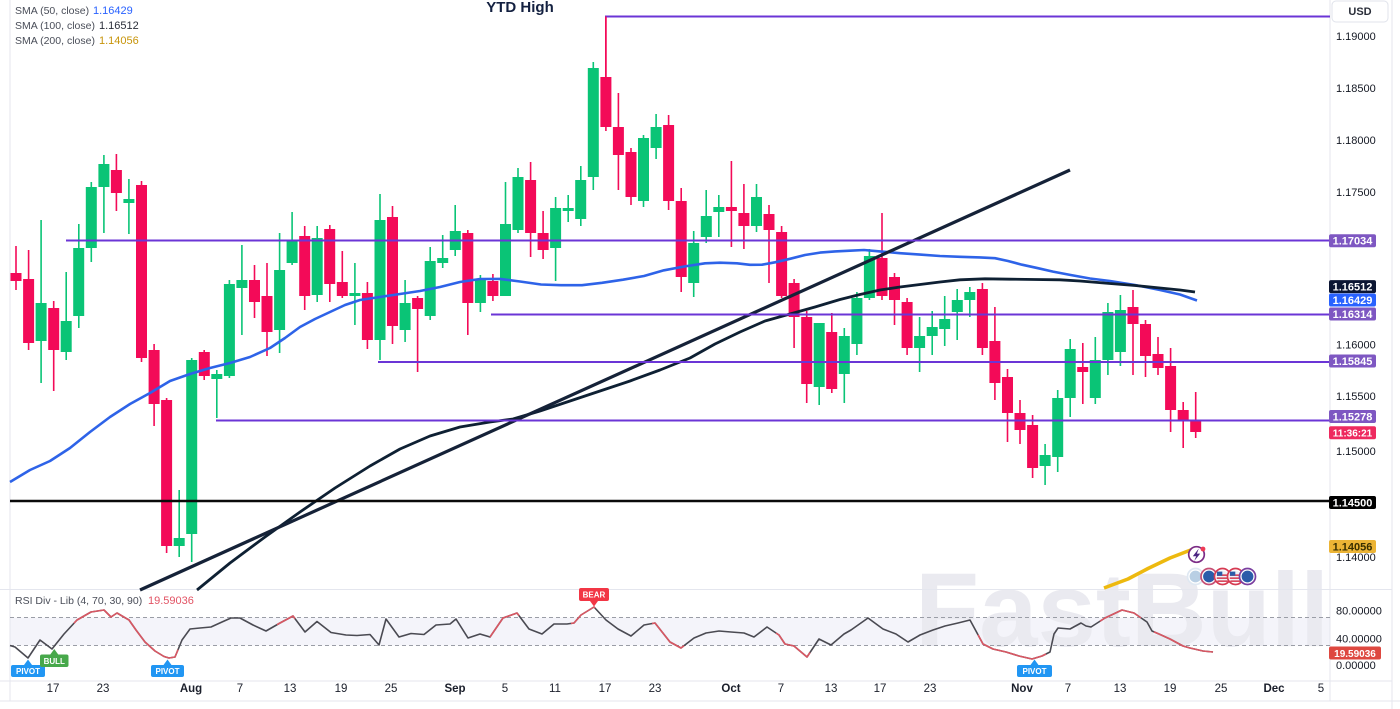 The height and width of the screenshot is (709, 1400). I want to click on svg-text: 11:36:21, so click(1353, 434).